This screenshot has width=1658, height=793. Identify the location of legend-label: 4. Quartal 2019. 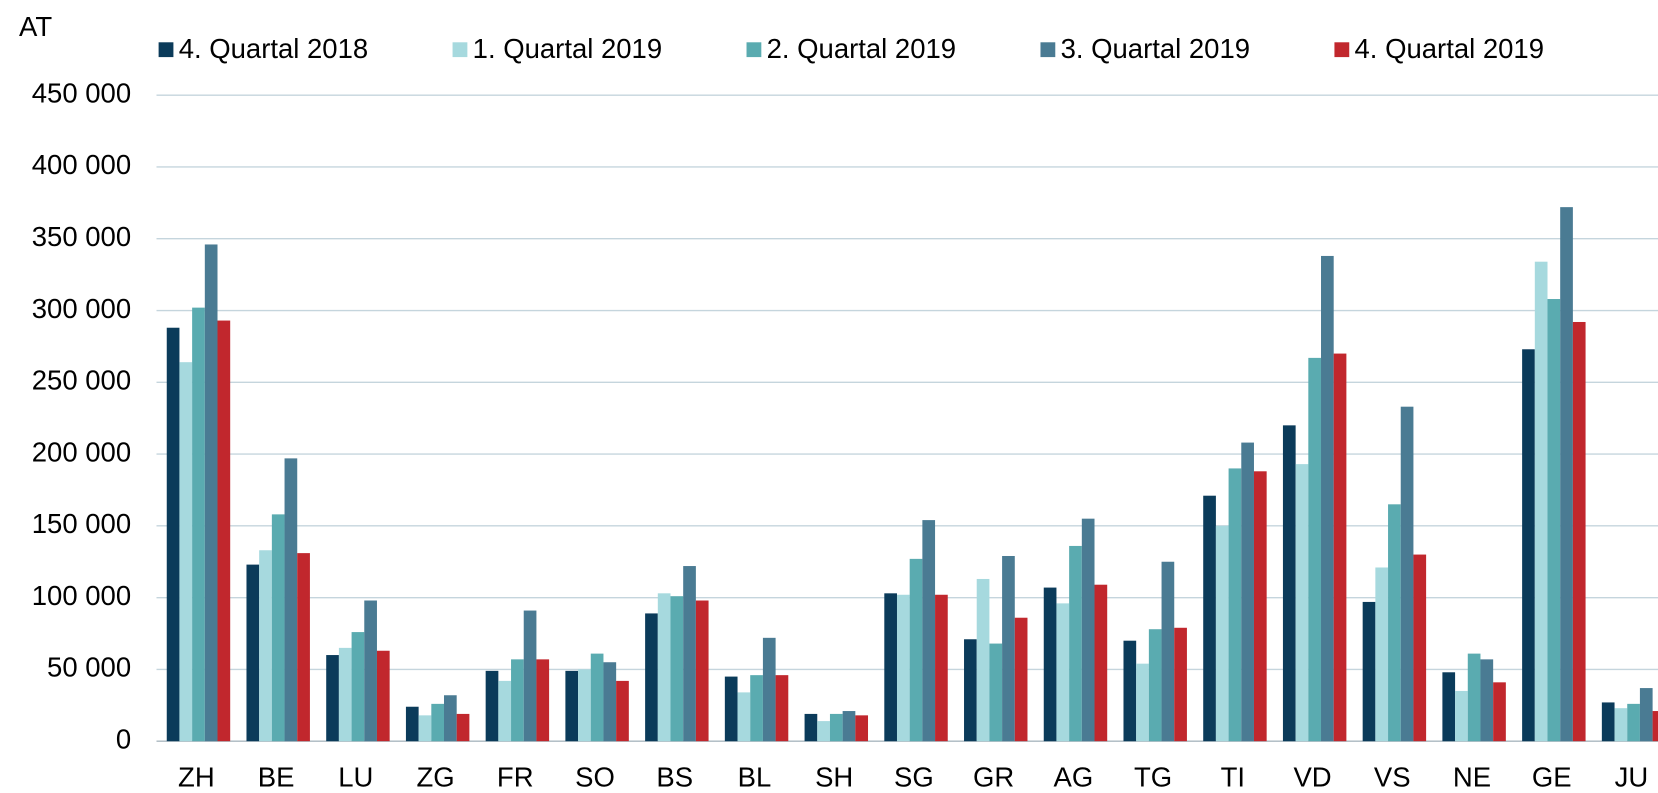
(1449, 48).